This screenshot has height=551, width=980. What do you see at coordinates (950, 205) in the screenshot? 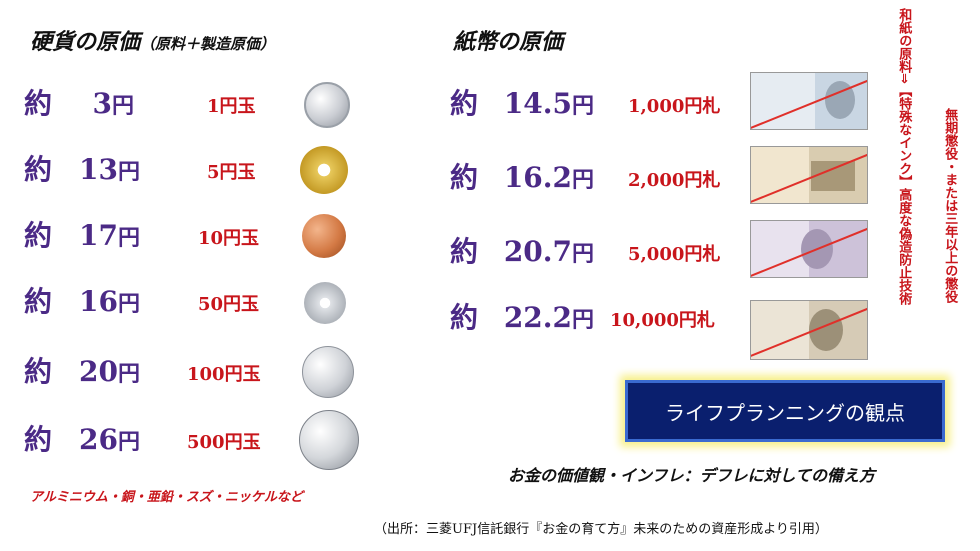
I see `side-note-2: 無期懲役・または三年以上の懲役` at bounding box center [950, 205].